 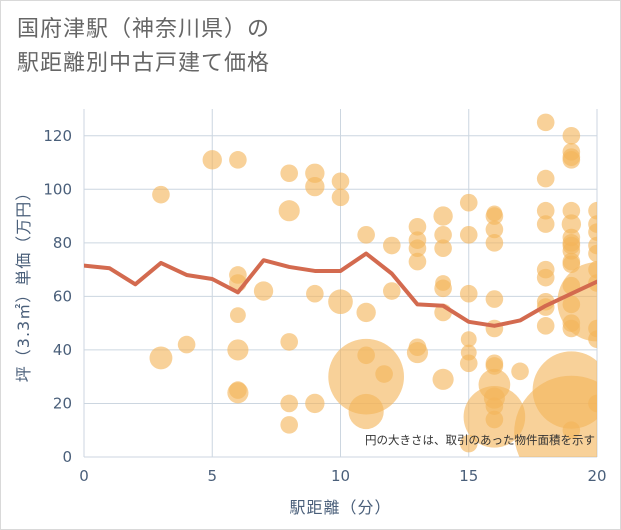 I want to click on y-tick-label: 80, so click(x=62, y=243).